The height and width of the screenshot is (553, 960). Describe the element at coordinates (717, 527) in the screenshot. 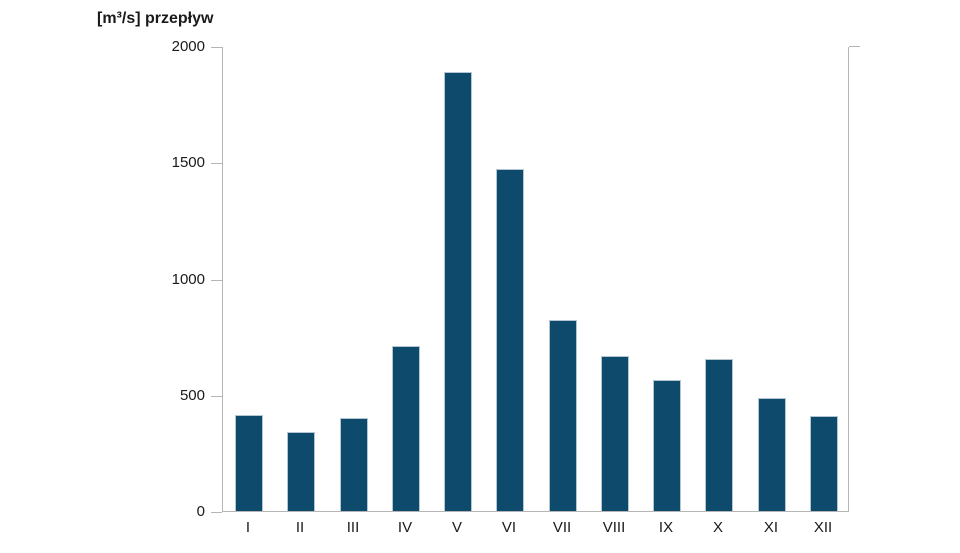

I see `x-axis-tick-label: X` at that location.